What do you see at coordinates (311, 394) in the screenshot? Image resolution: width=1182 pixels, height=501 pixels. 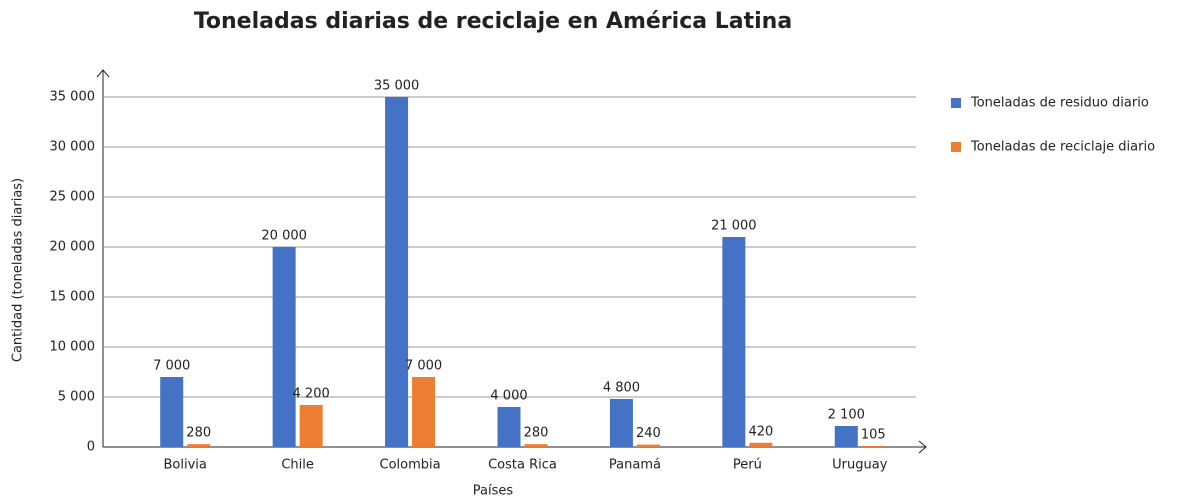 I see `data-label: 4 200` at bounding box center [311, 394].